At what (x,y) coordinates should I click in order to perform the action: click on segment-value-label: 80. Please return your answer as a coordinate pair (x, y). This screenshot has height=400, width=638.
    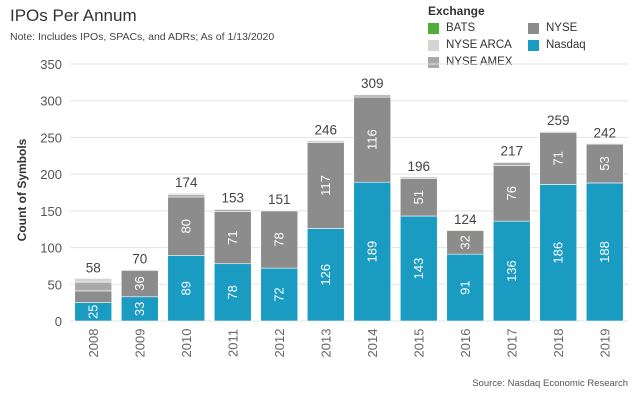
    Looking at the image, I should click on (186, 226).